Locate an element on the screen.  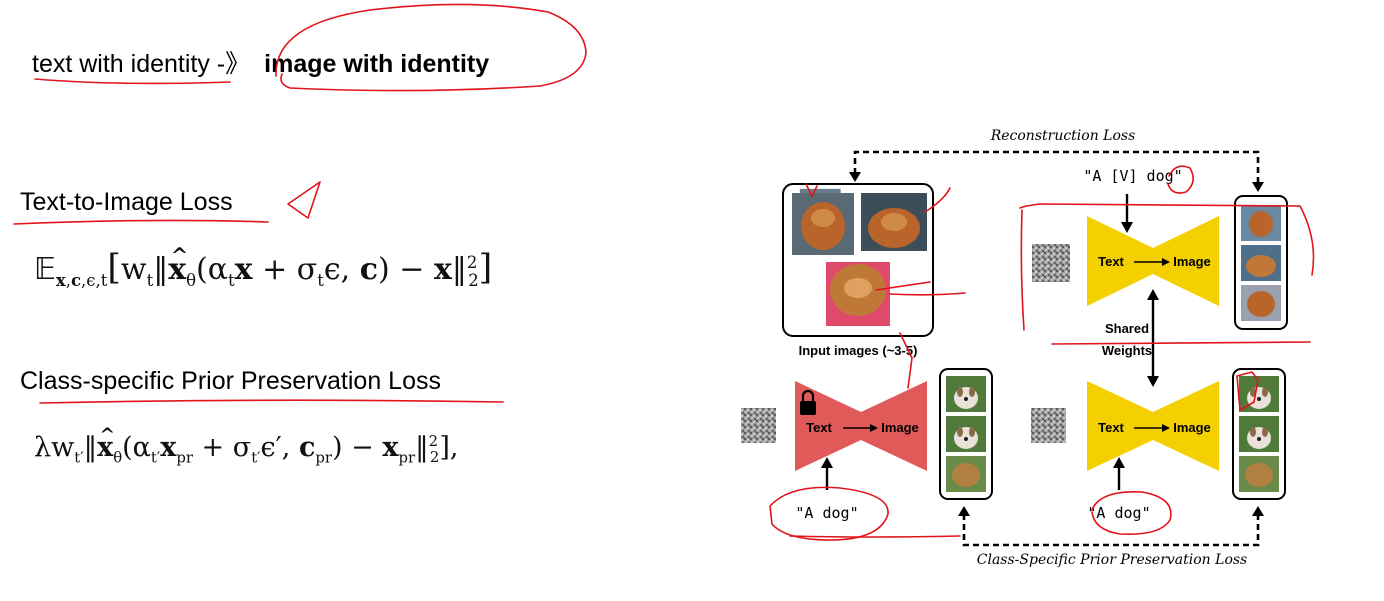
reconstruction-connector is located at coordinates (1056, 167).